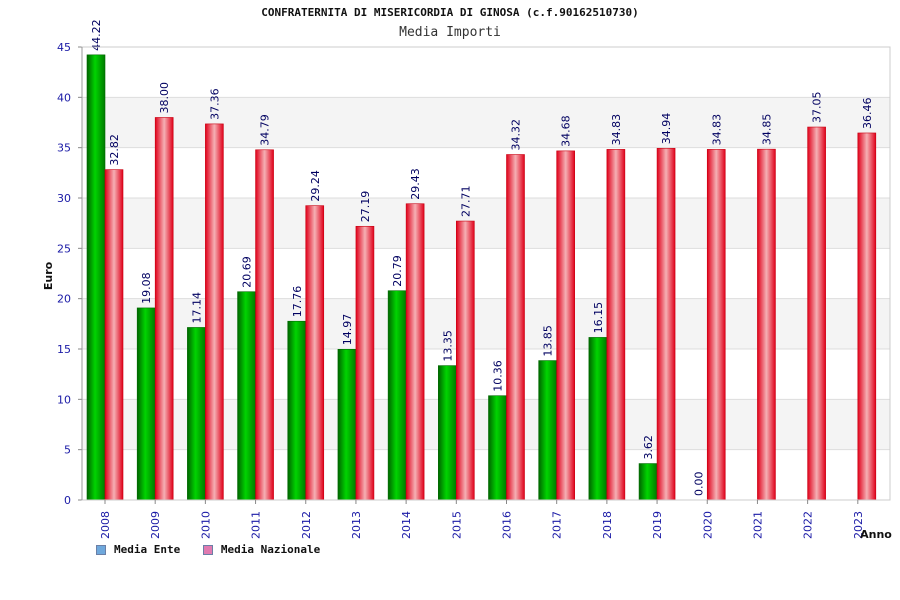  I want to click on y-tick-label: 45, so click(64, 47).